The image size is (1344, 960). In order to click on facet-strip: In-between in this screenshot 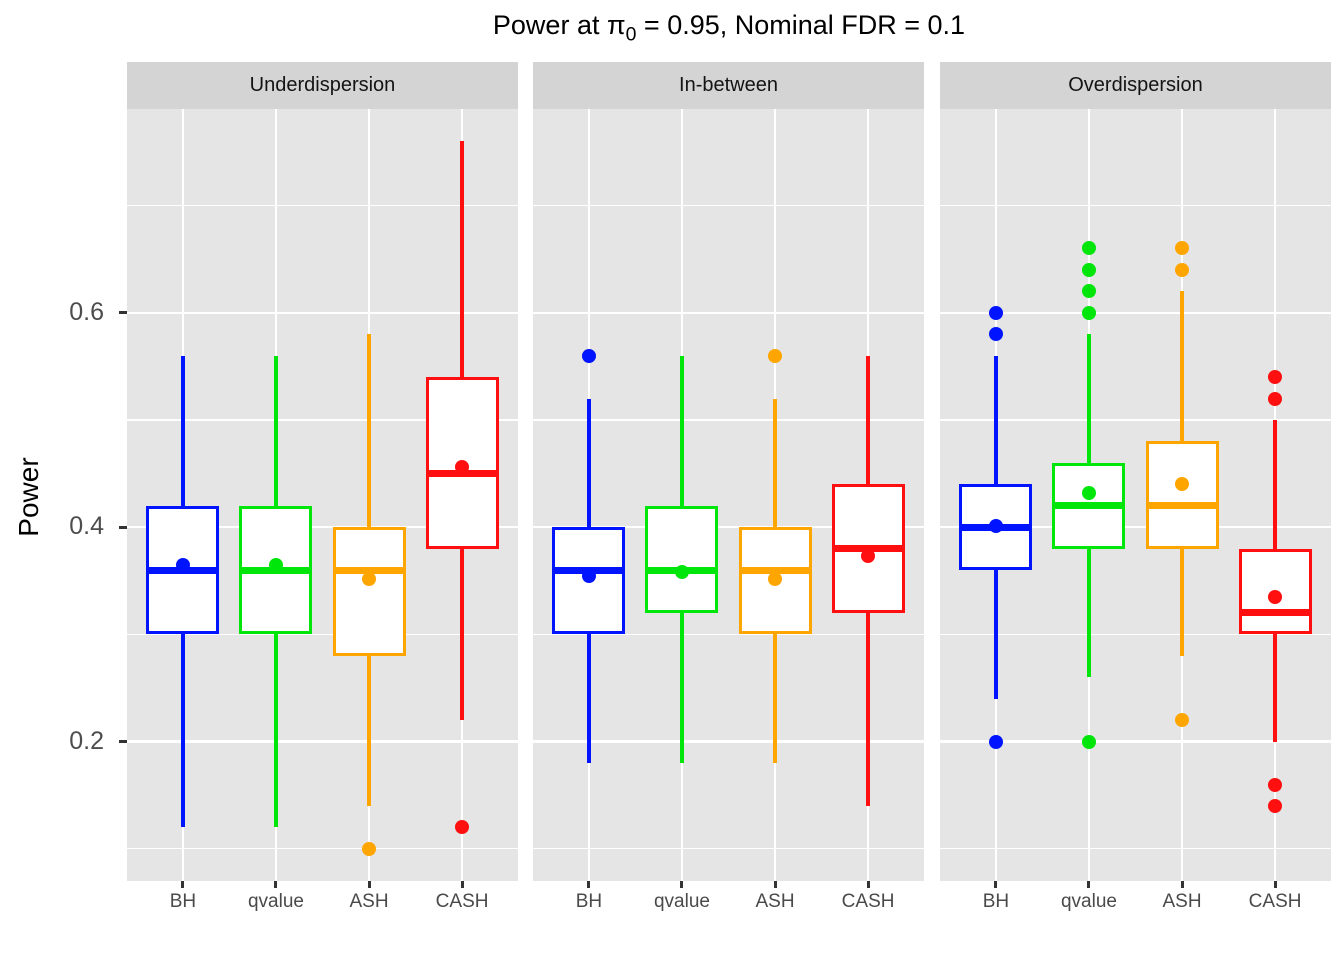, I will do `click(728, 85)`.